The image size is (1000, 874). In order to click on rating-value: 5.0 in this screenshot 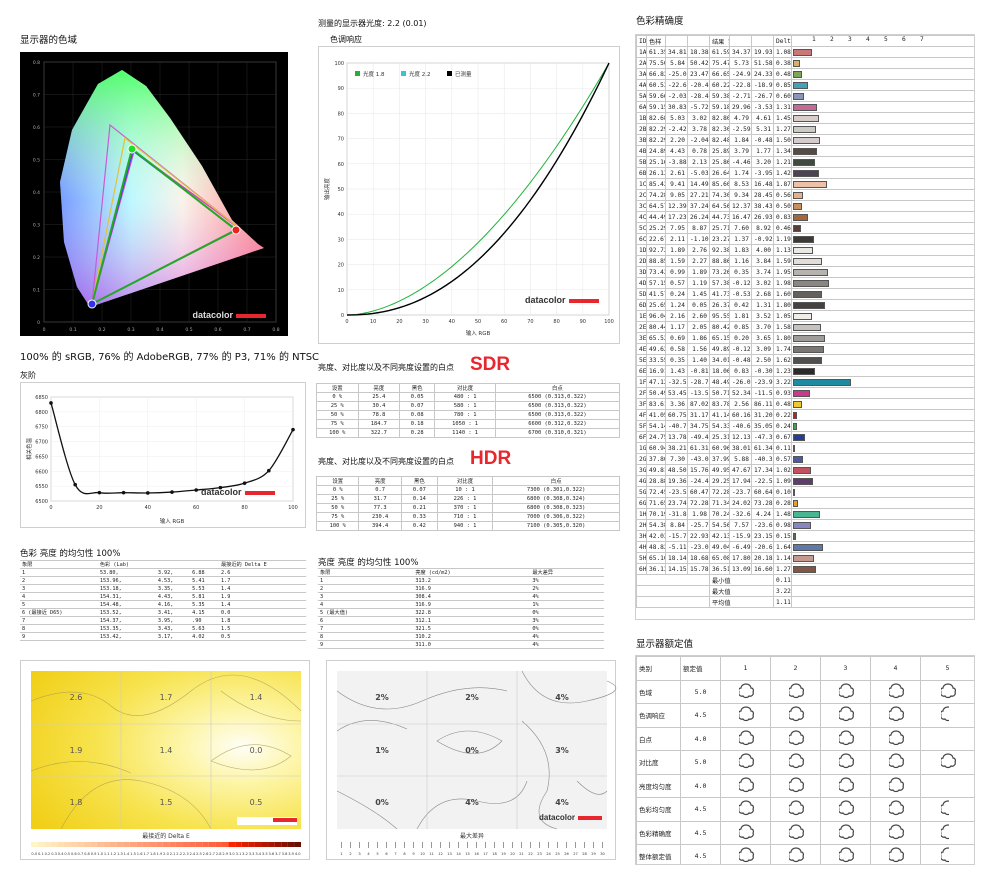, I will do `click(700, 762)`.